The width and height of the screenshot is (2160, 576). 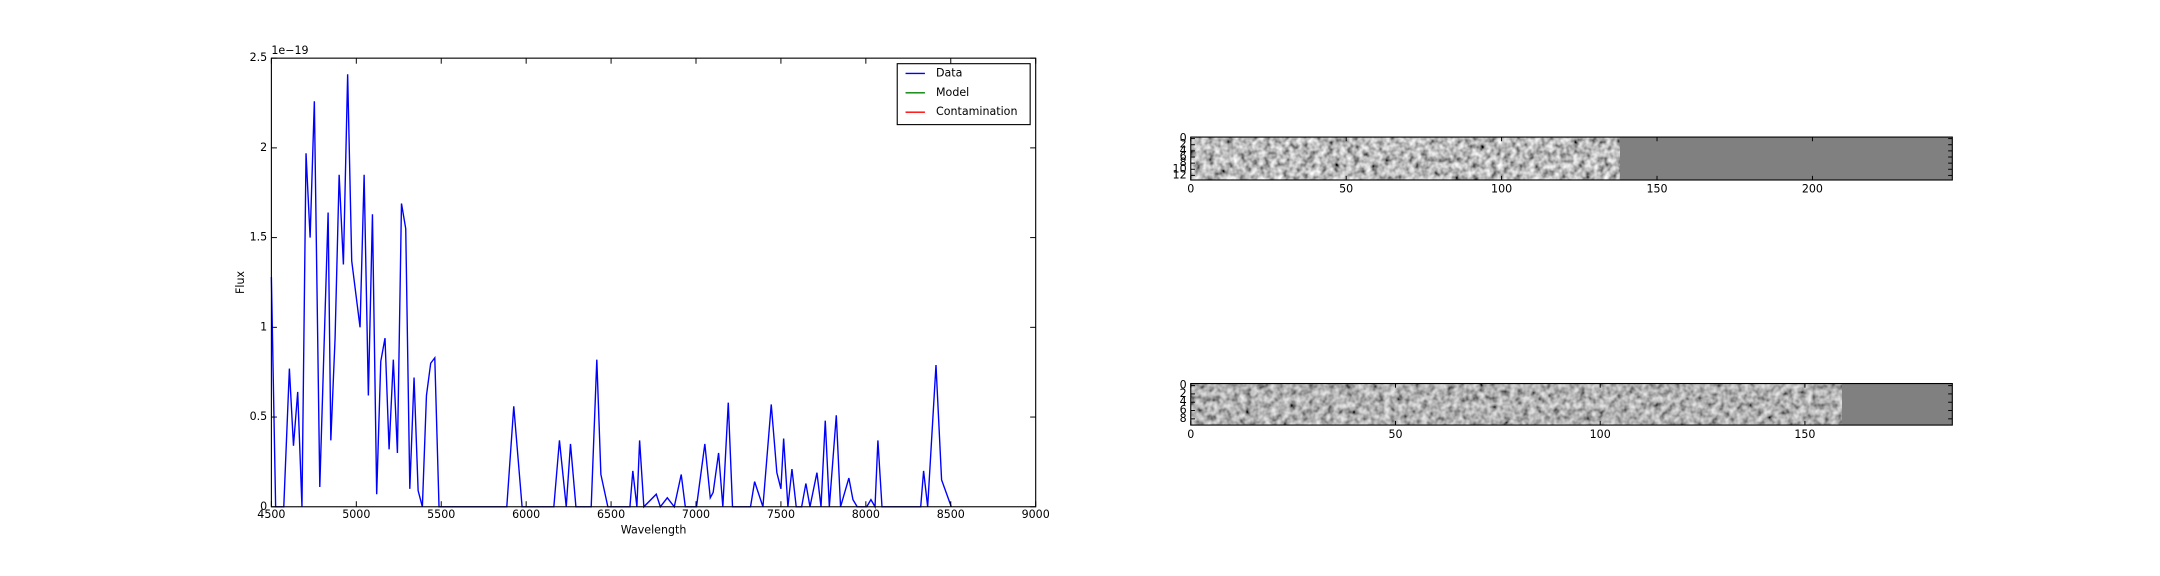 What do you see at coordinates (781, 514) in the screenshot?
I see `x-tick-label: 7500` at bounding box center [781, 514].